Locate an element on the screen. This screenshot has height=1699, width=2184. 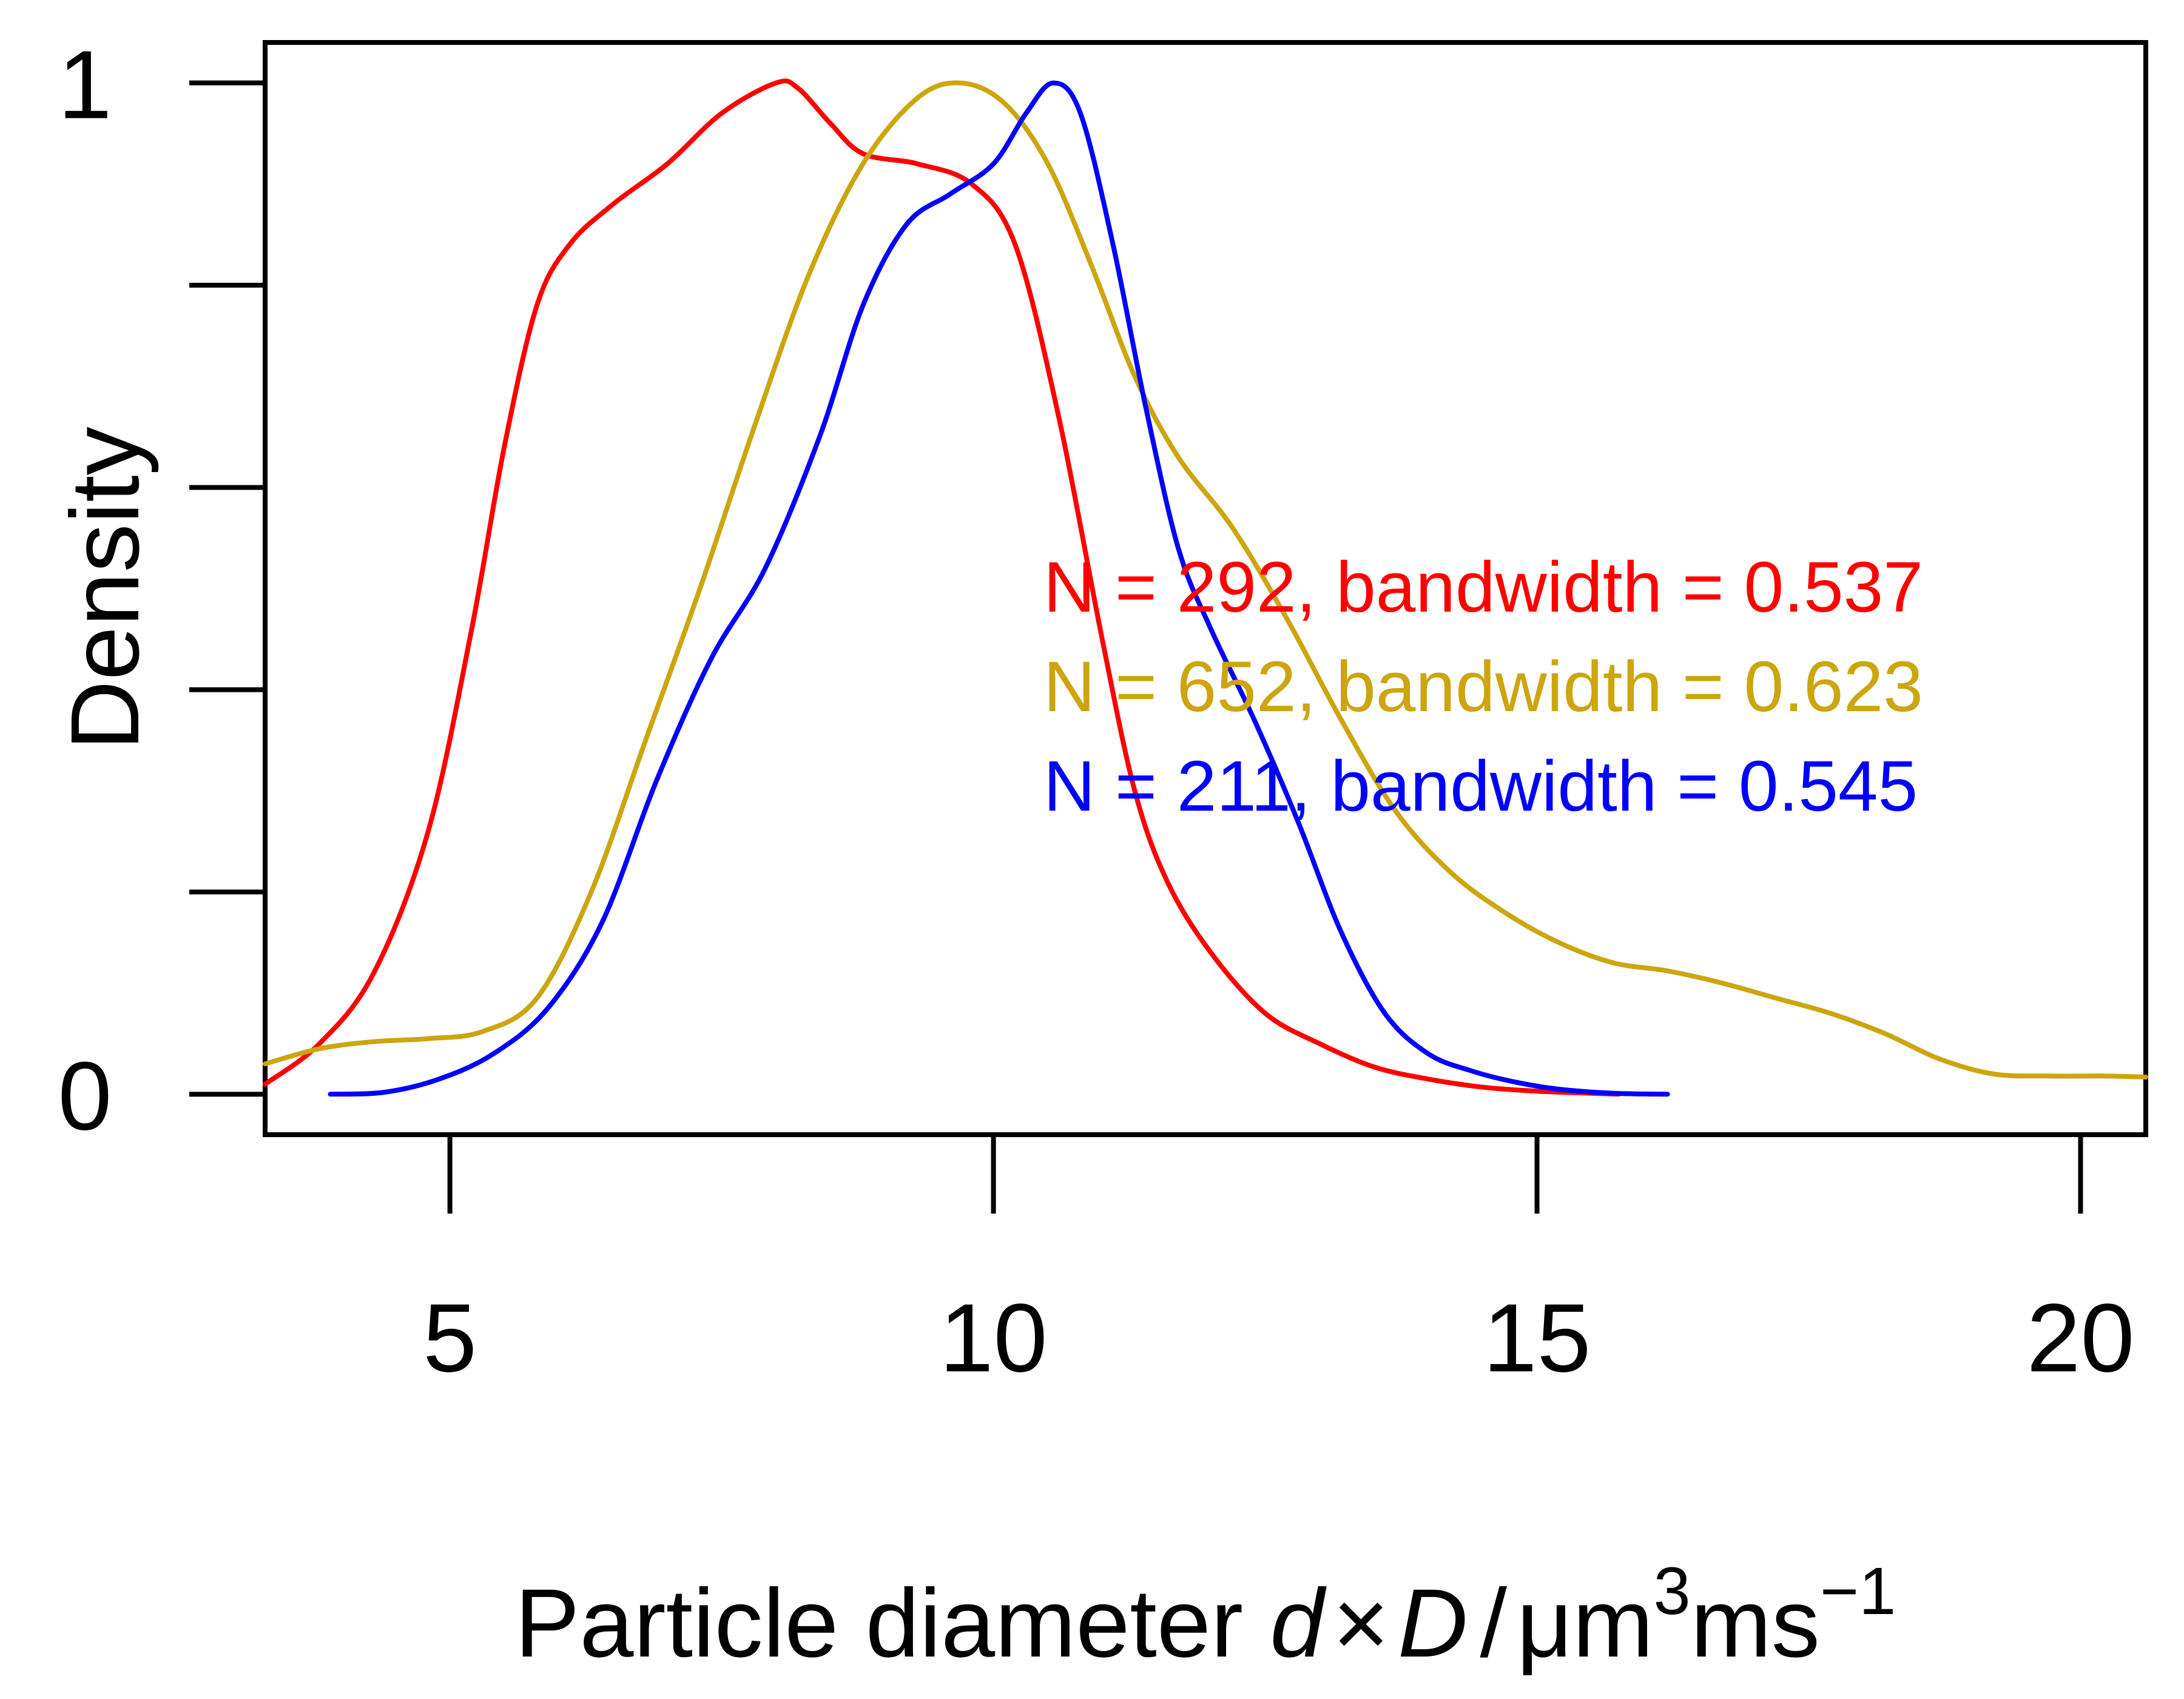
x-axis-title-prefix: Particle diameter is located at coordinates (892, 1623).